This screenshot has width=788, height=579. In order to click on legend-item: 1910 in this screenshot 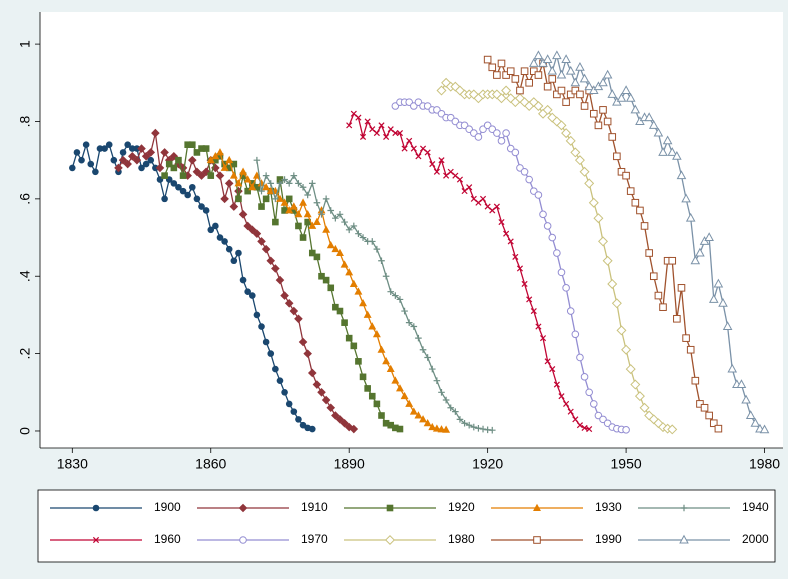, I will do `click(262, 507)`.